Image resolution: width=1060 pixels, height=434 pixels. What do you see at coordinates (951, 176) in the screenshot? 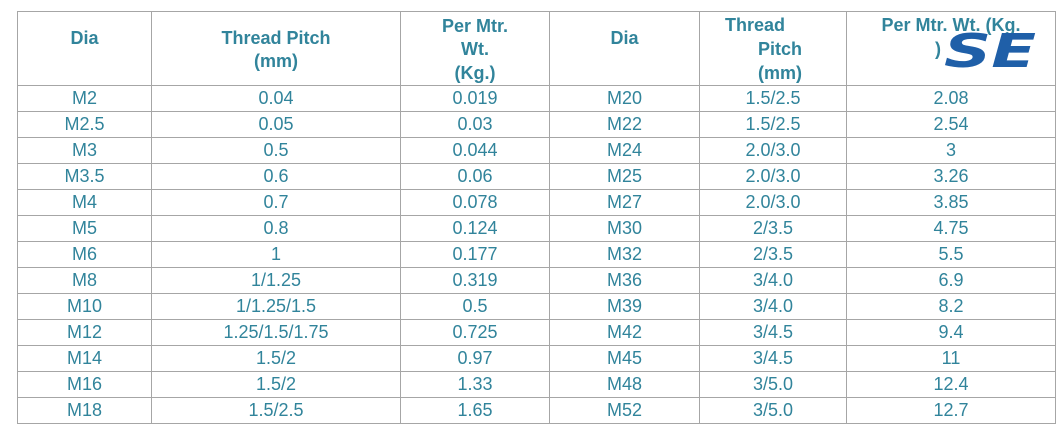
I see `cell-weight: 3.26` at bounding box center [951, 176].